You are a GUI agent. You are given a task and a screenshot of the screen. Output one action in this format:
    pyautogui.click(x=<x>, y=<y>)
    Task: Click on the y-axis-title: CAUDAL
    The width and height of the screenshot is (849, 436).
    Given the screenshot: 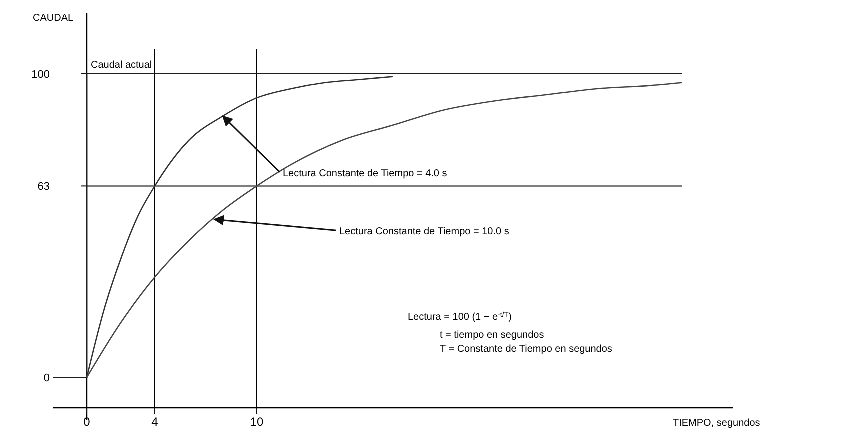 What is the action you would take?
    pyautogui.click(x=53, y=18)
    